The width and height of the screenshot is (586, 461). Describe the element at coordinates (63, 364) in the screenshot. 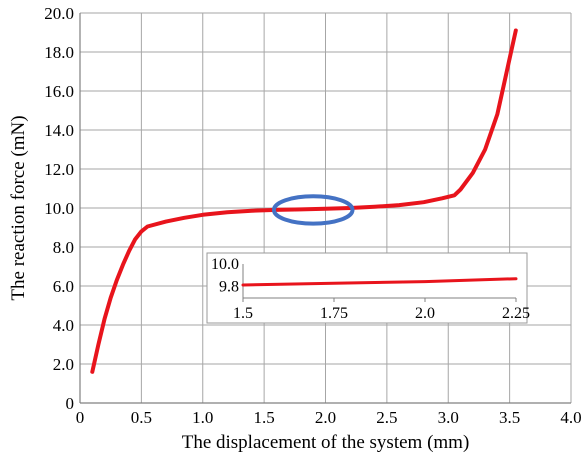

I see `y-tick-label: 2.0` at that location.